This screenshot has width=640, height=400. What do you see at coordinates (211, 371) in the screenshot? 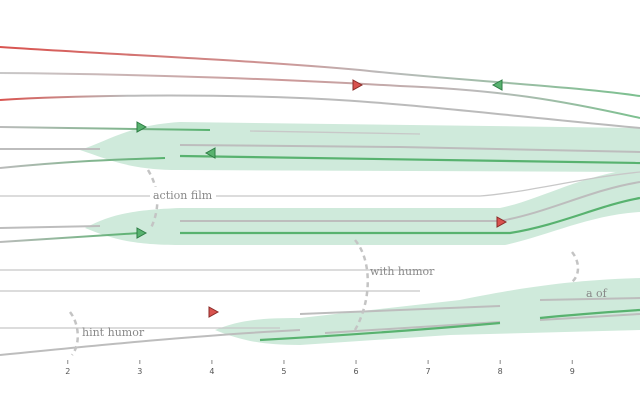
I see `x-tick-label: 4` at bounding box center [211, 371].